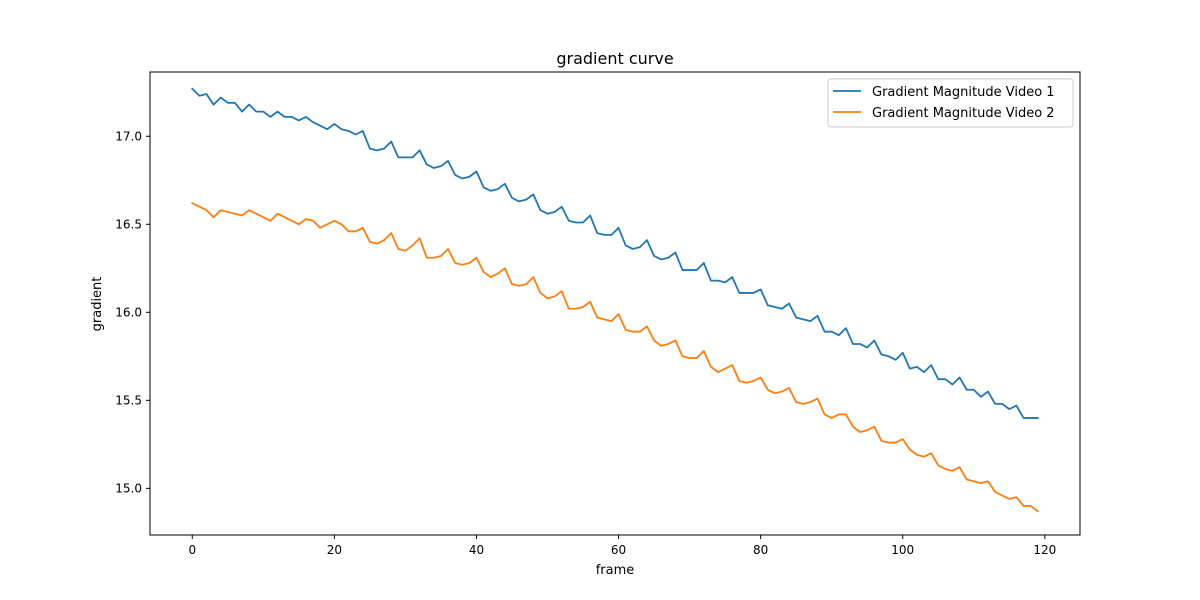 This screenshot has width=1200, height=600. I want to click on y-tick-label: 15.5, so click(128, 400).